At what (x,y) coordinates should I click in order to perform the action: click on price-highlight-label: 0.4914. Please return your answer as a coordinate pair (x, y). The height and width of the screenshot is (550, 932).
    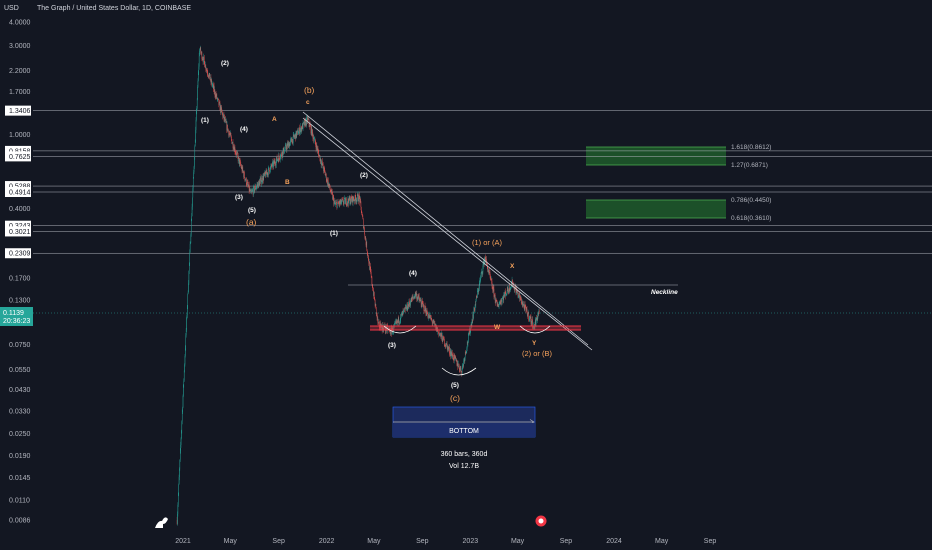
    Looking at the image, I should click on (20, 193).